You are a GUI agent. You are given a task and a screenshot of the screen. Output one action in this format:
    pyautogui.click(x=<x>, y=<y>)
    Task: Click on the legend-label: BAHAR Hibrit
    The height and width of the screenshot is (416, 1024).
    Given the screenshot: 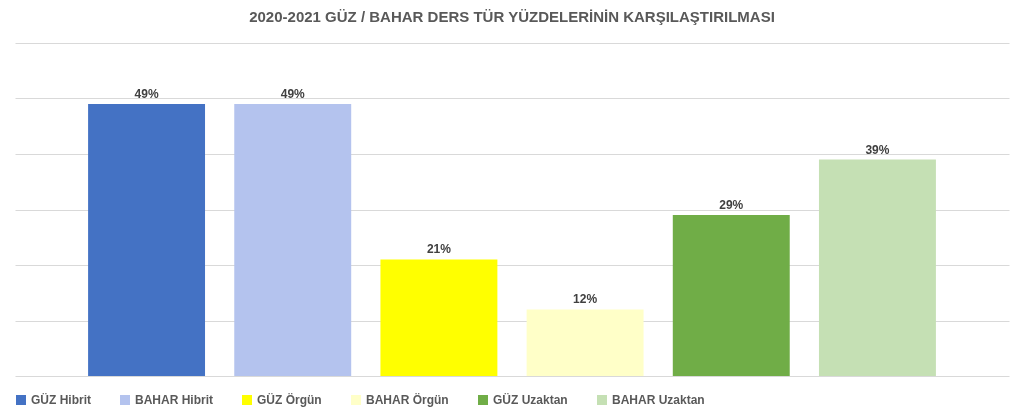 What is the action you would take?
    pyautogui.click(x=174, y=400)
    